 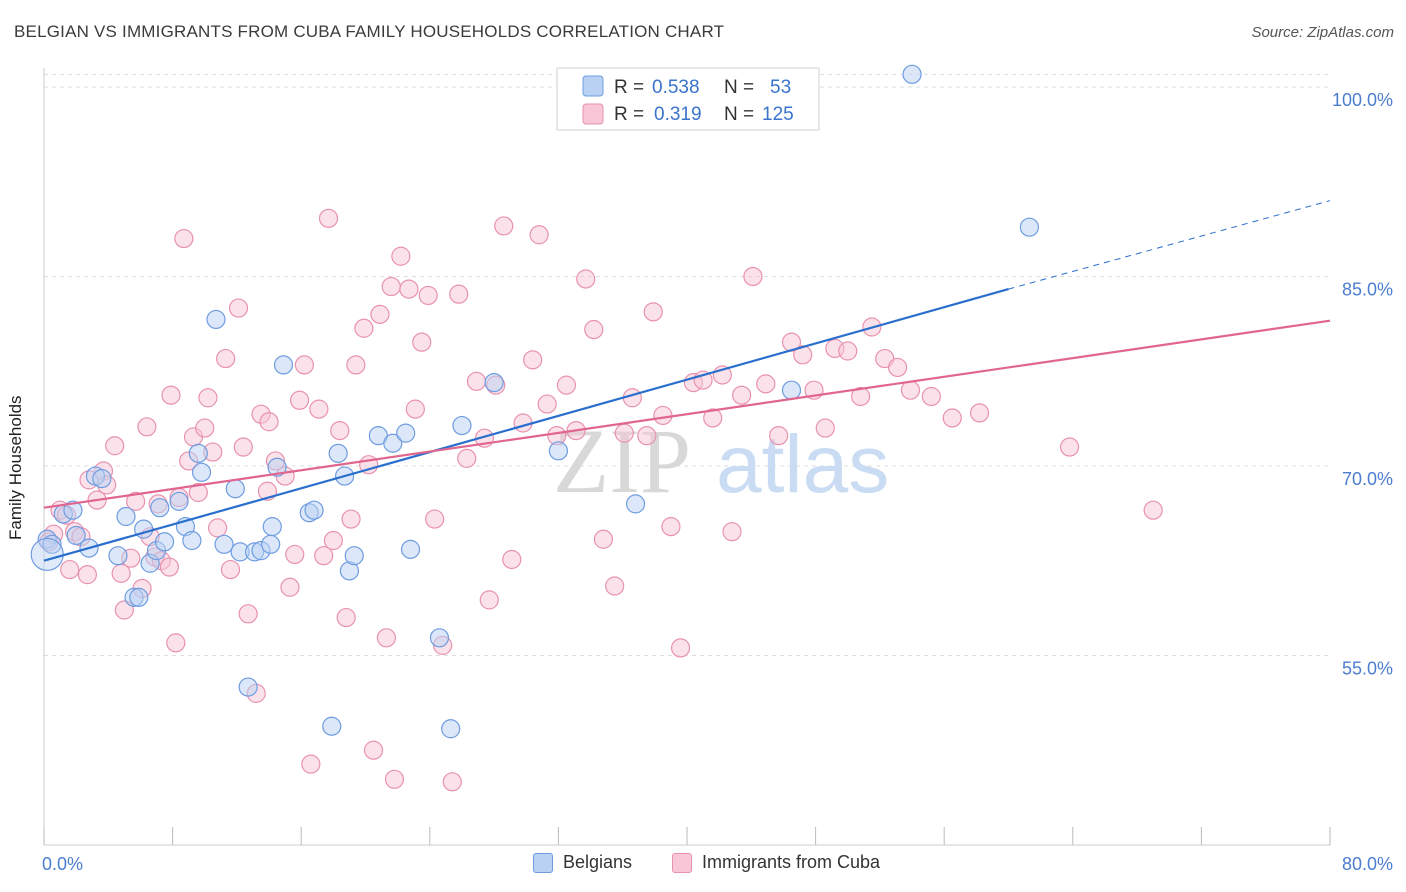 I want to click on stats-n-label: N =, so click(x=739, y=87).